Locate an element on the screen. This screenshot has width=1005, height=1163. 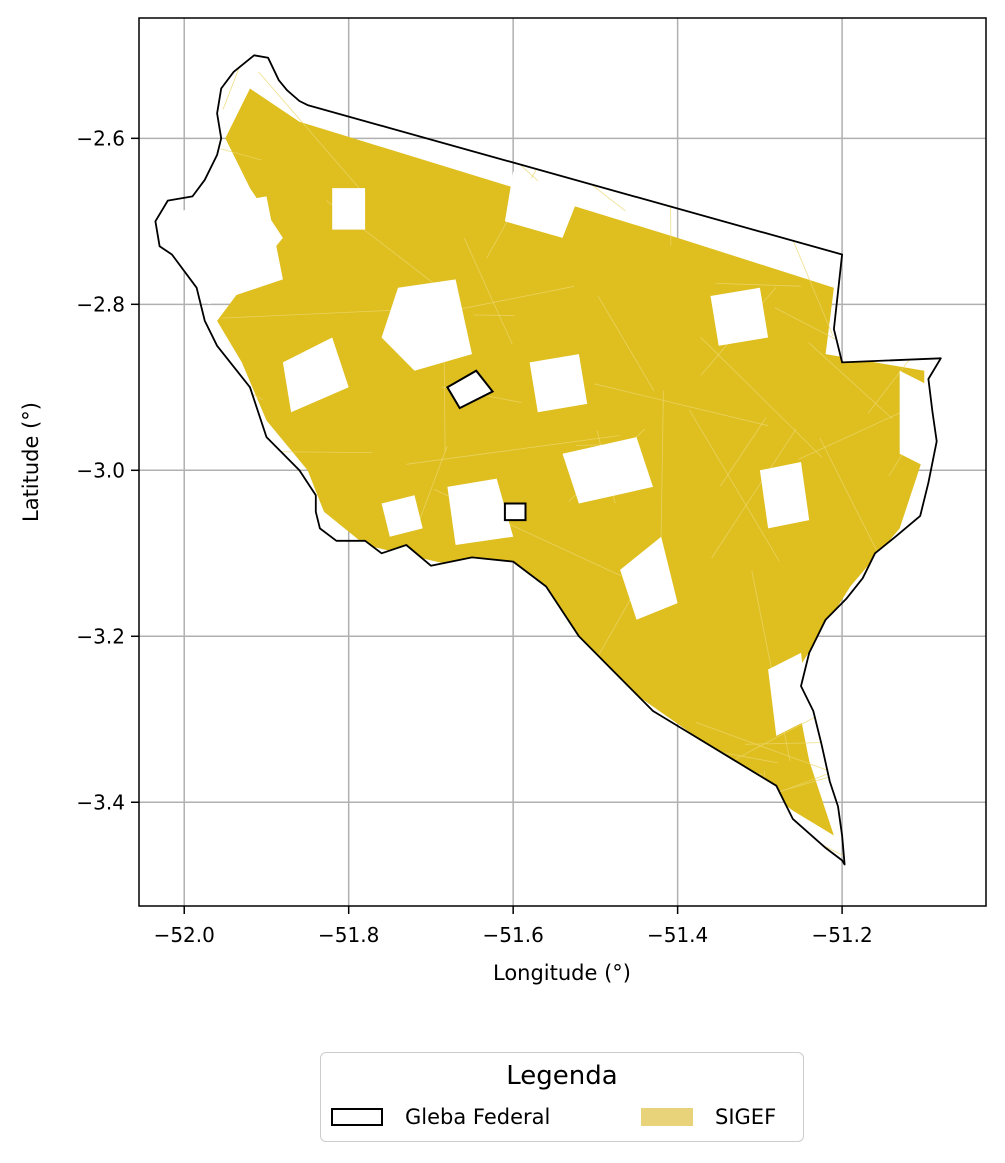
legend-label-gleba-federal: Gleba Federal is located at coordinates (478, 1117).